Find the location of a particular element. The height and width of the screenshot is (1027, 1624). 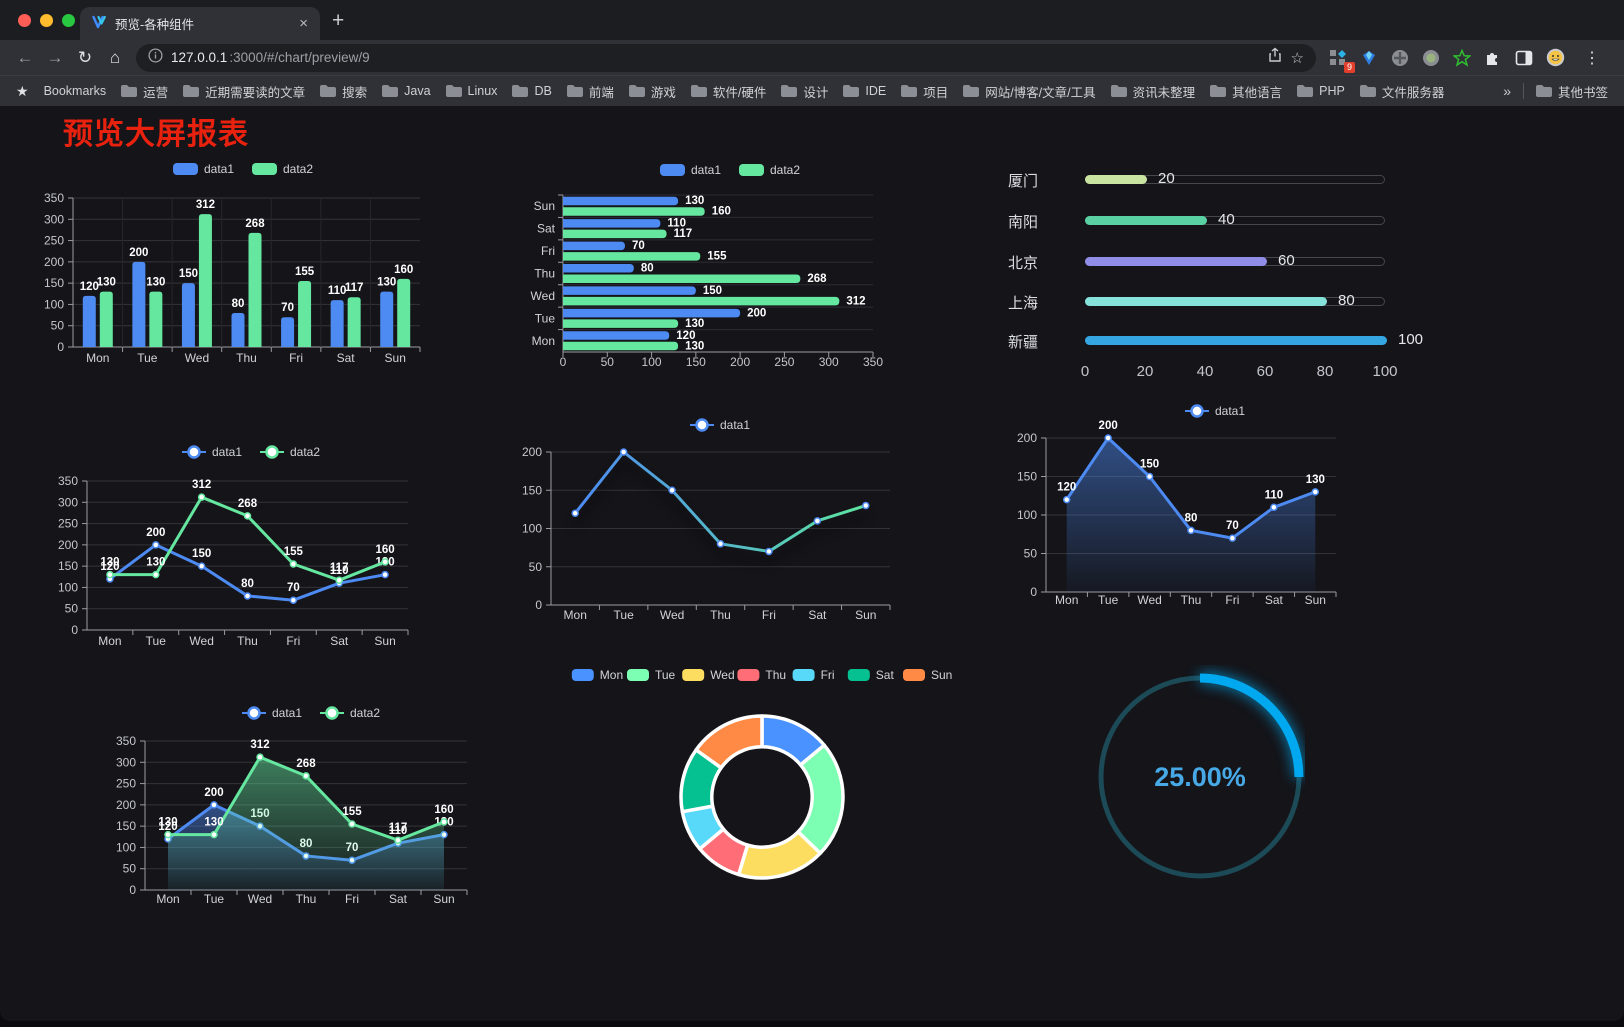

back-button: ← is located at coordinates (25, 57).